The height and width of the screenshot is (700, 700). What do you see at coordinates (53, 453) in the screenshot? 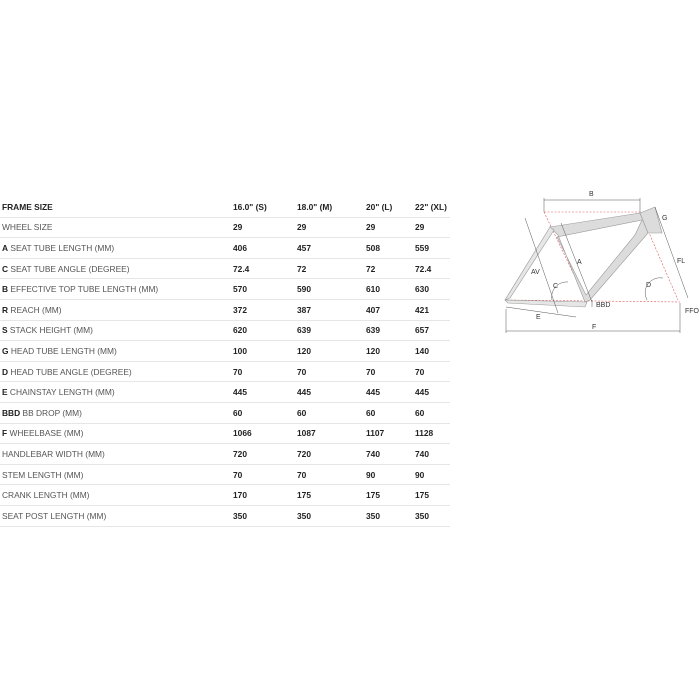
I see `row-label-text: HANDLEBAR WIDTH (MM)` at bounding box center [53, 453].